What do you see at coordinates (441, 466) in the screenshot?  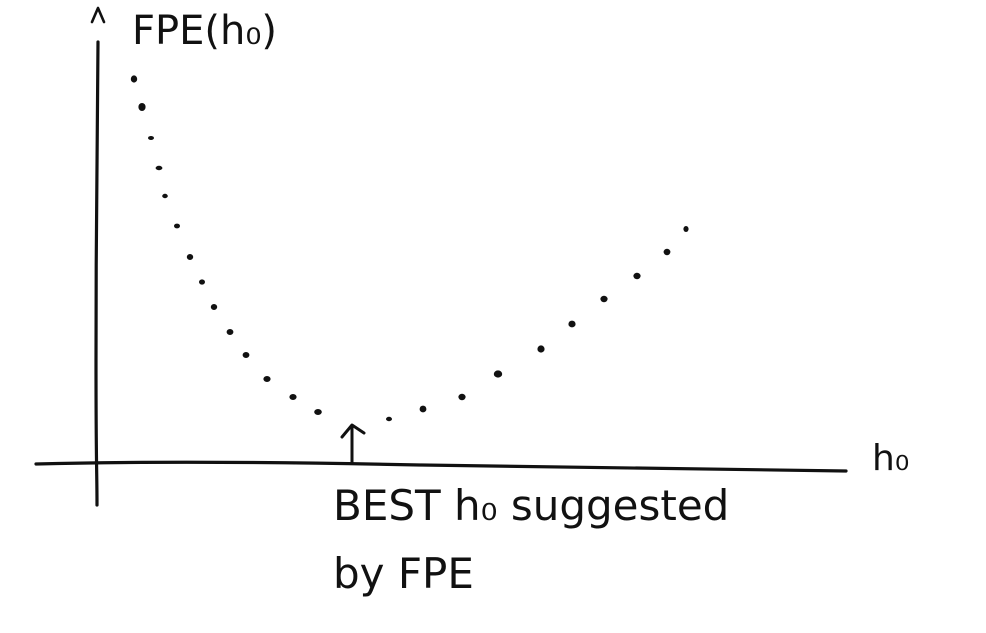 I see `x-axis-line` at bounding box center [441, 466].